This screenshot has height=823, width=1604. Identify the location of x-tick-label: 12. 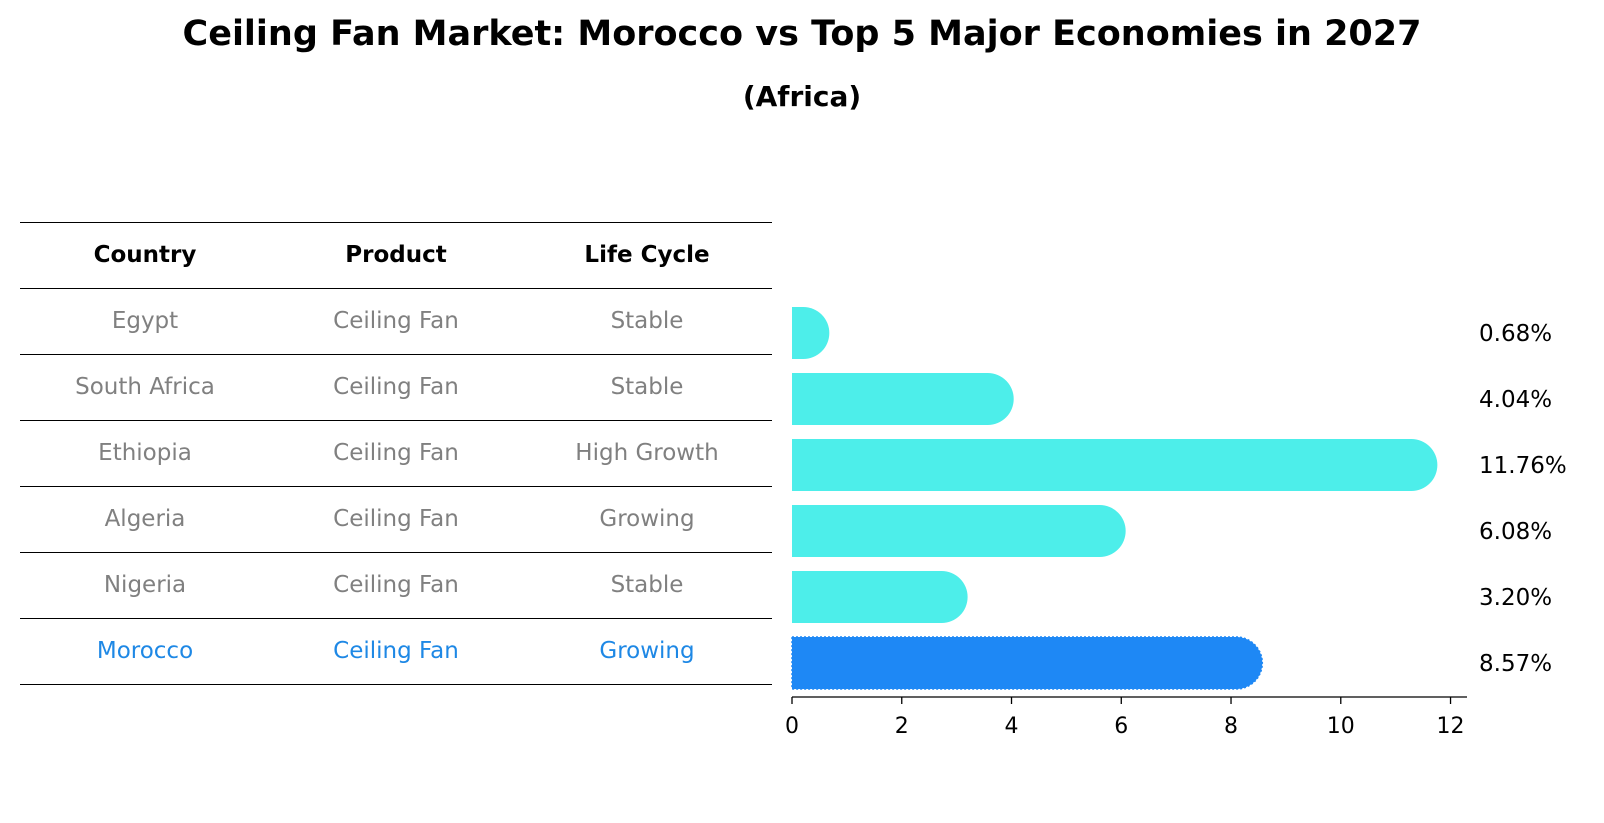
(1451, 726).